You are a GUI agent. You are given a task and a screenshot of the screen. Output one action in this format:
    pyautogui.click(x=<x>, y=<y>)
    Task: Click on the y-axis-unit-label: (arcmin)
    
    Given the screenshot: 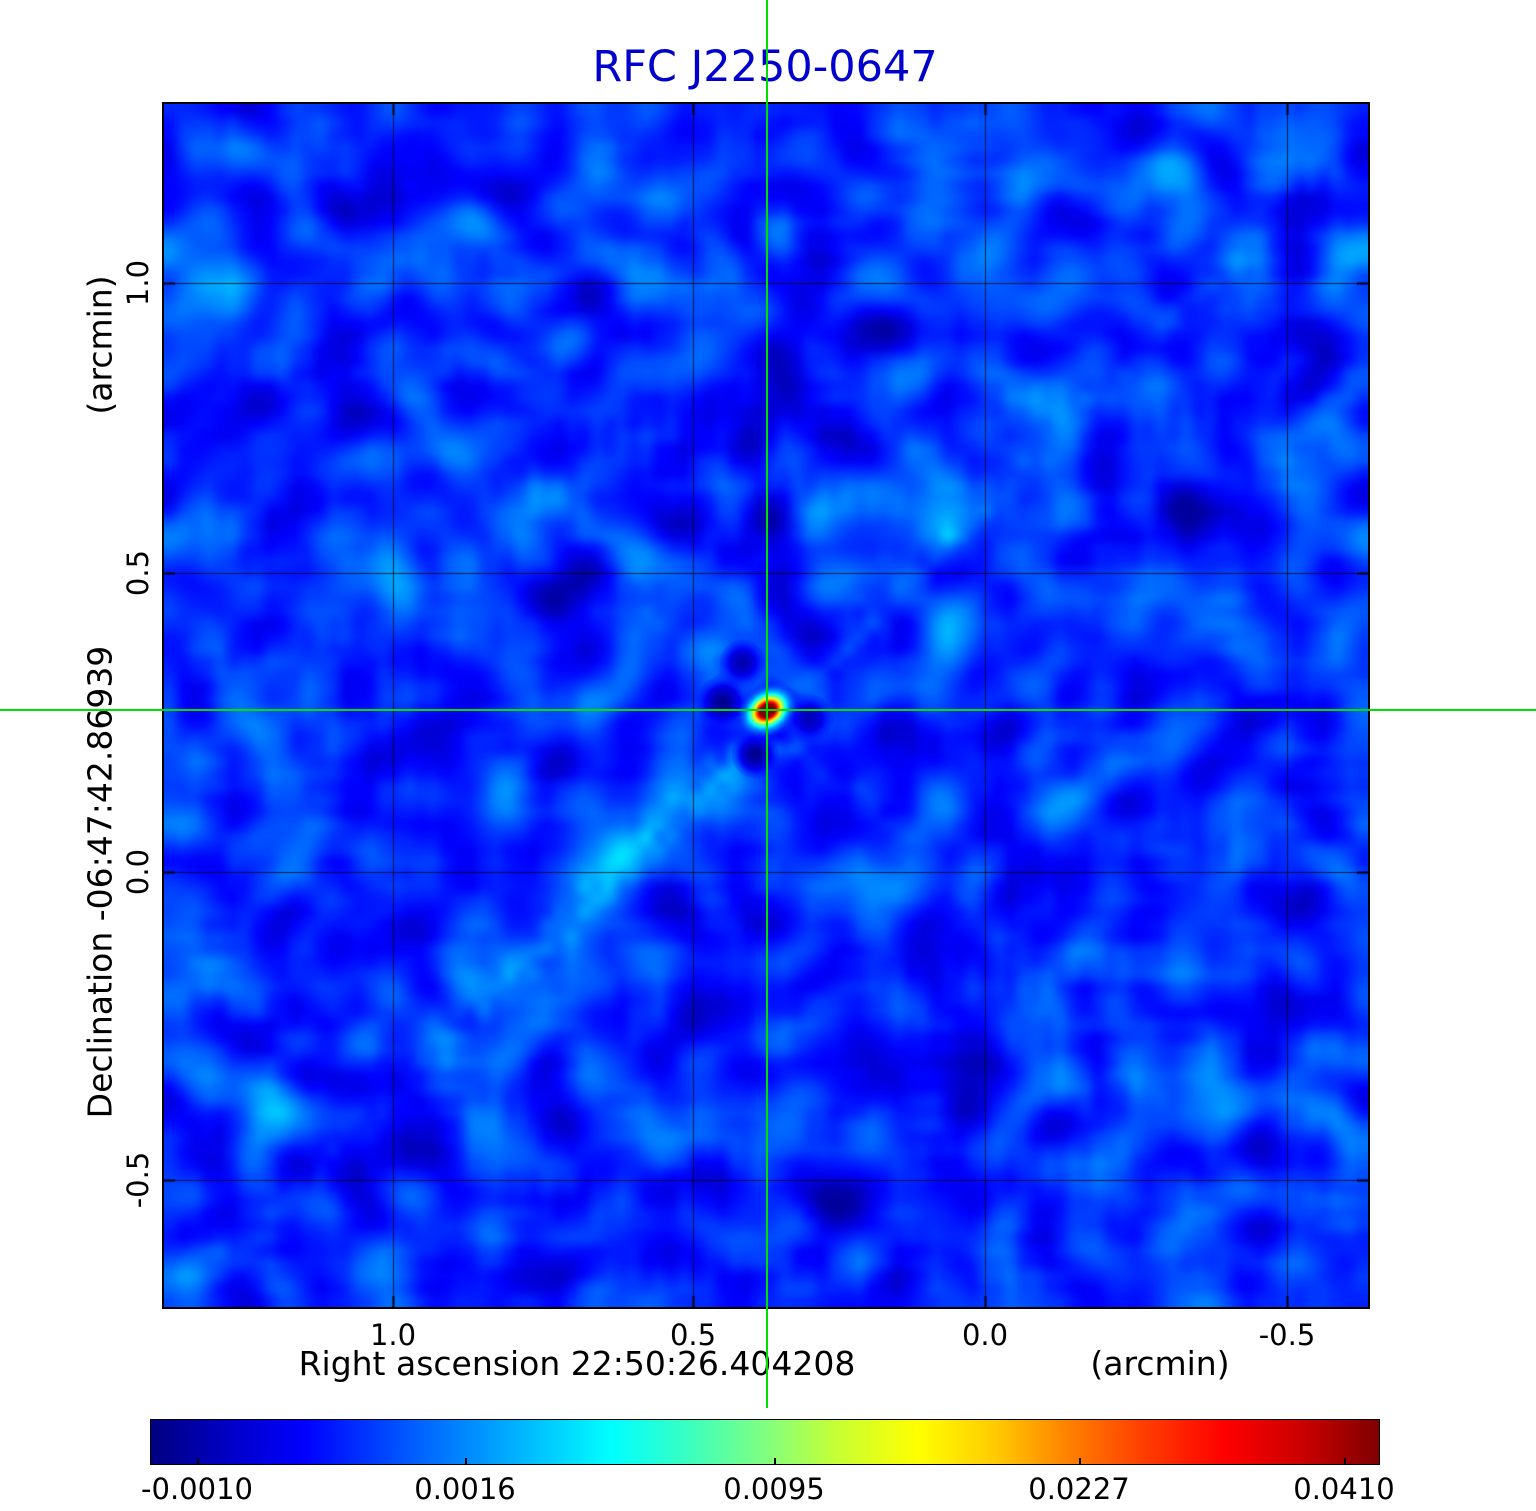 What is the action you would take?
    pyautogui.click(x=100, y=345)
    